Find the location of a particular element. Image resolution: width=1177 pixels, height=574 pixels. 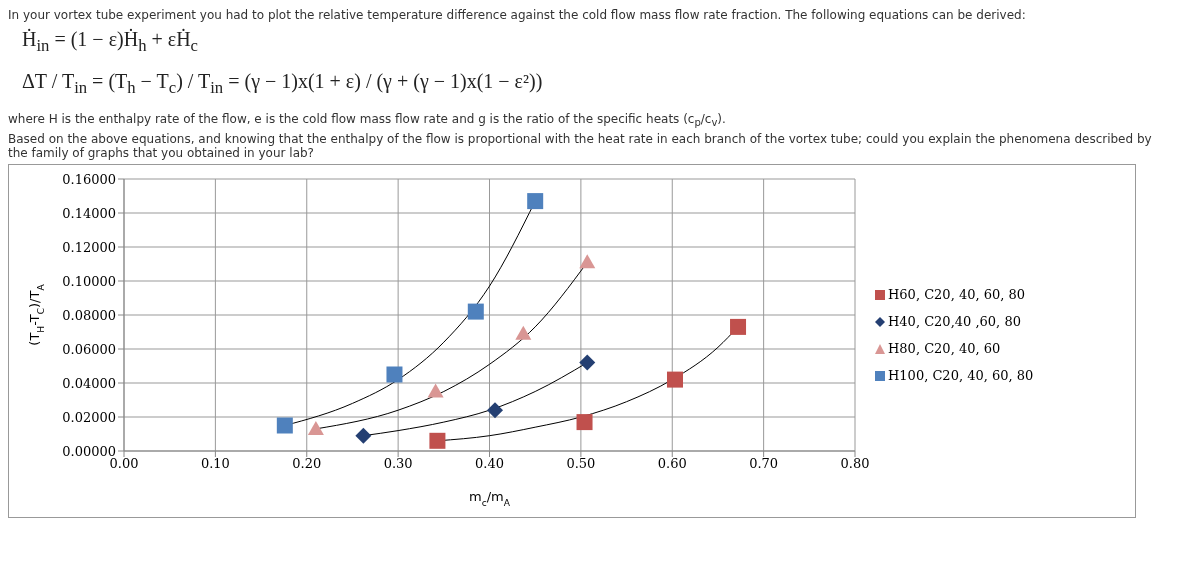

x-tick-label: 0.80 is located at coordinates (855, 464).